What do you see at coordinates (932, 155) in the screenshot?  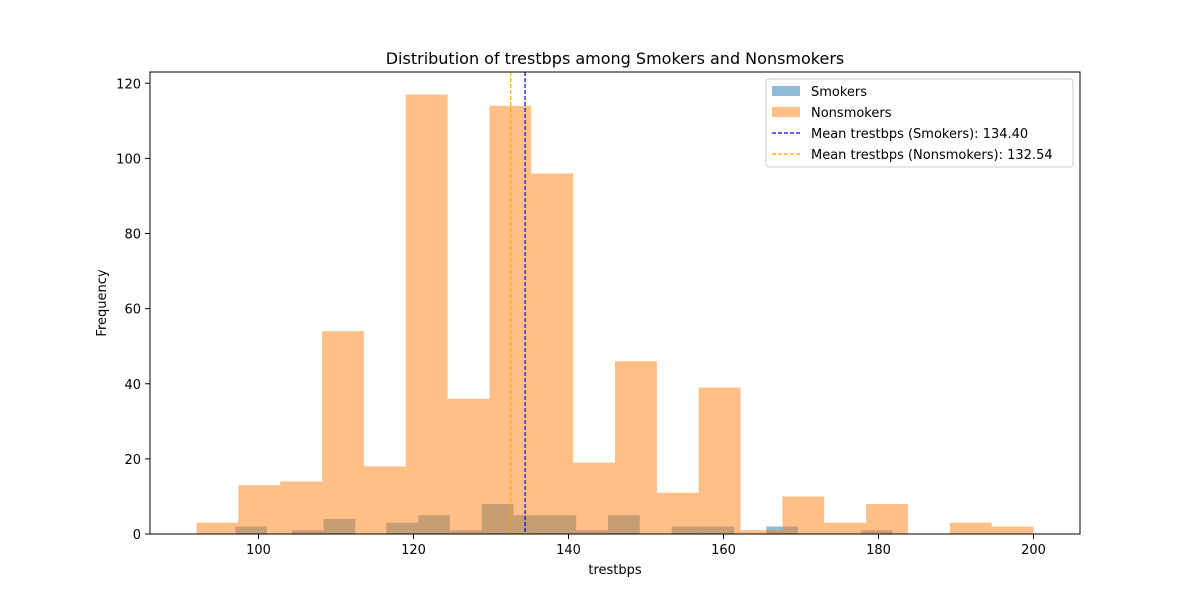 I see `legend-label: Mean trestbps (Nonsmokers): 132.54` at bounding box center [932, 155].